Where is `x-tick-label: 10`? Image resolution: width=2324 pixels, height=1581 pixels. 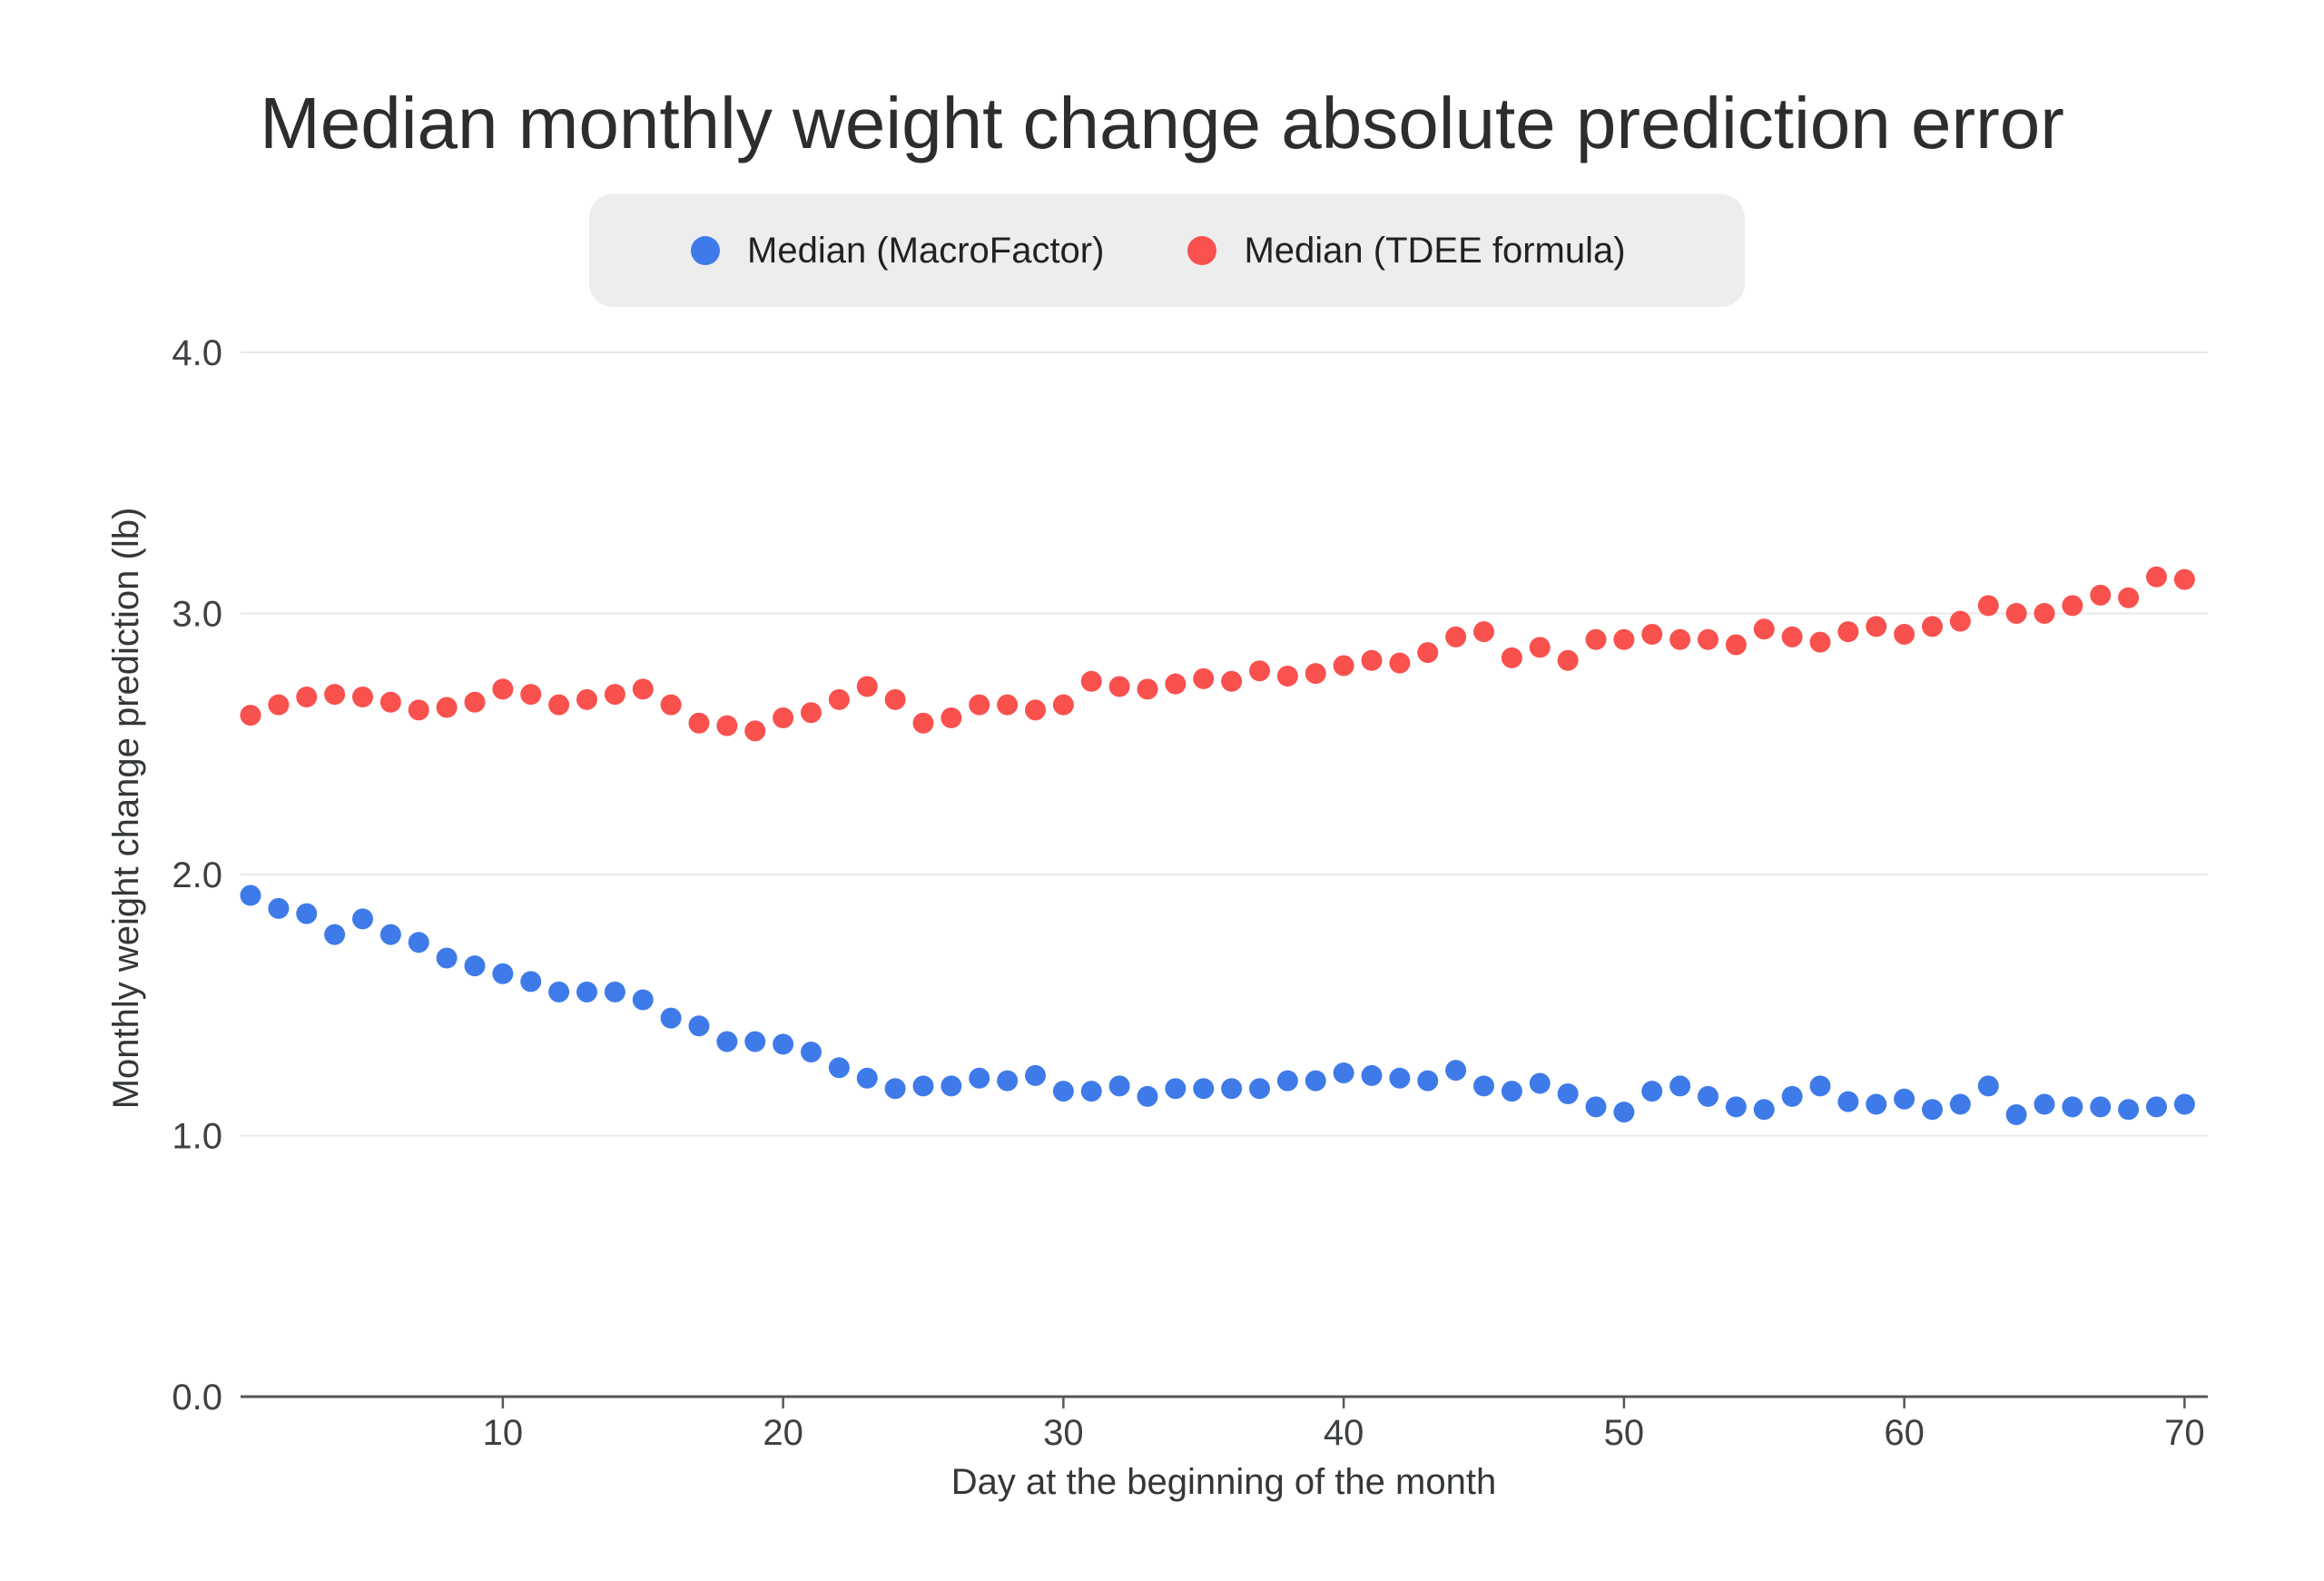 x-tick-label: 10 is located at coordinates (503, 1433).